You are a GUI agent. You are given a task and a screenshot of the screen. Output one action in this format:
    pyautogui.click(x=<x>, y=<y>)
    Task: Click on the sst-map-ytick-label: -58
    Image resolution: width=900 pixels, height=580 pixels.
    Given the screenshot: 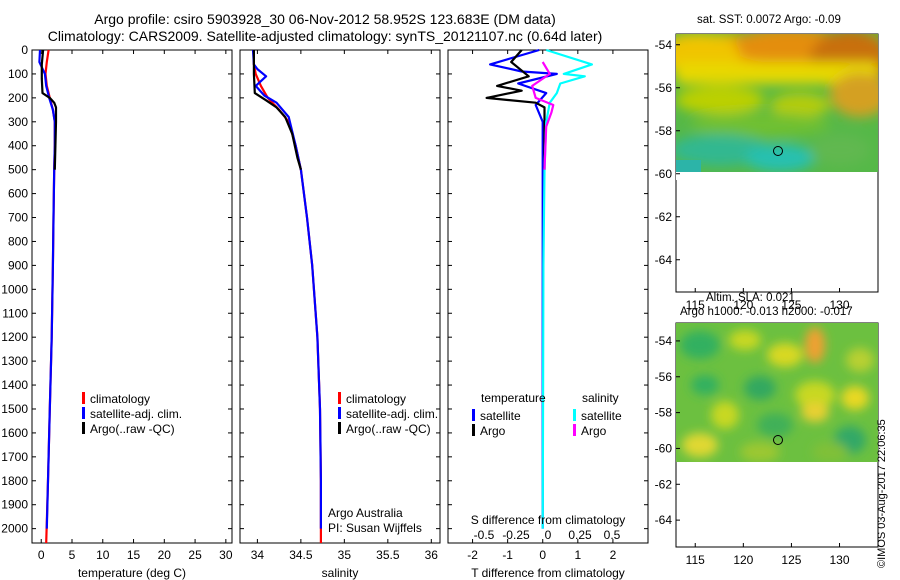 What is the action you would take?
    pyautogui.click(x=664, y=131)
    